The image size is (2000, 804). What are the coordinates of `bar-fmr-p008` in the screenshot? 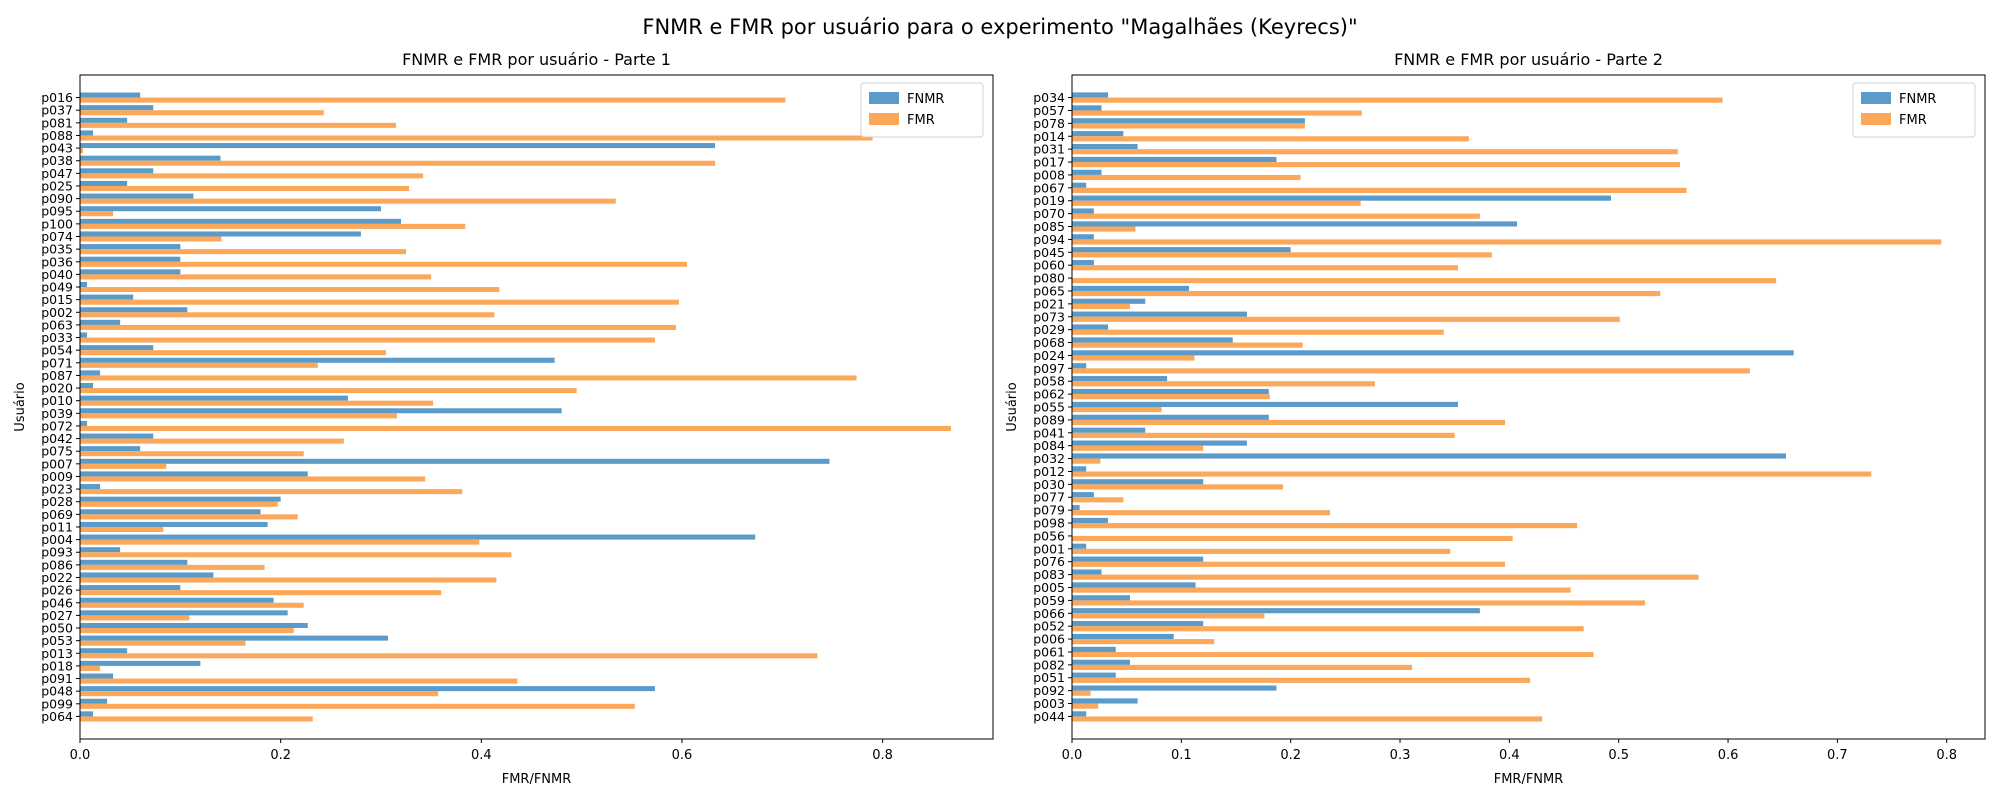 It's located at (1186, 177).